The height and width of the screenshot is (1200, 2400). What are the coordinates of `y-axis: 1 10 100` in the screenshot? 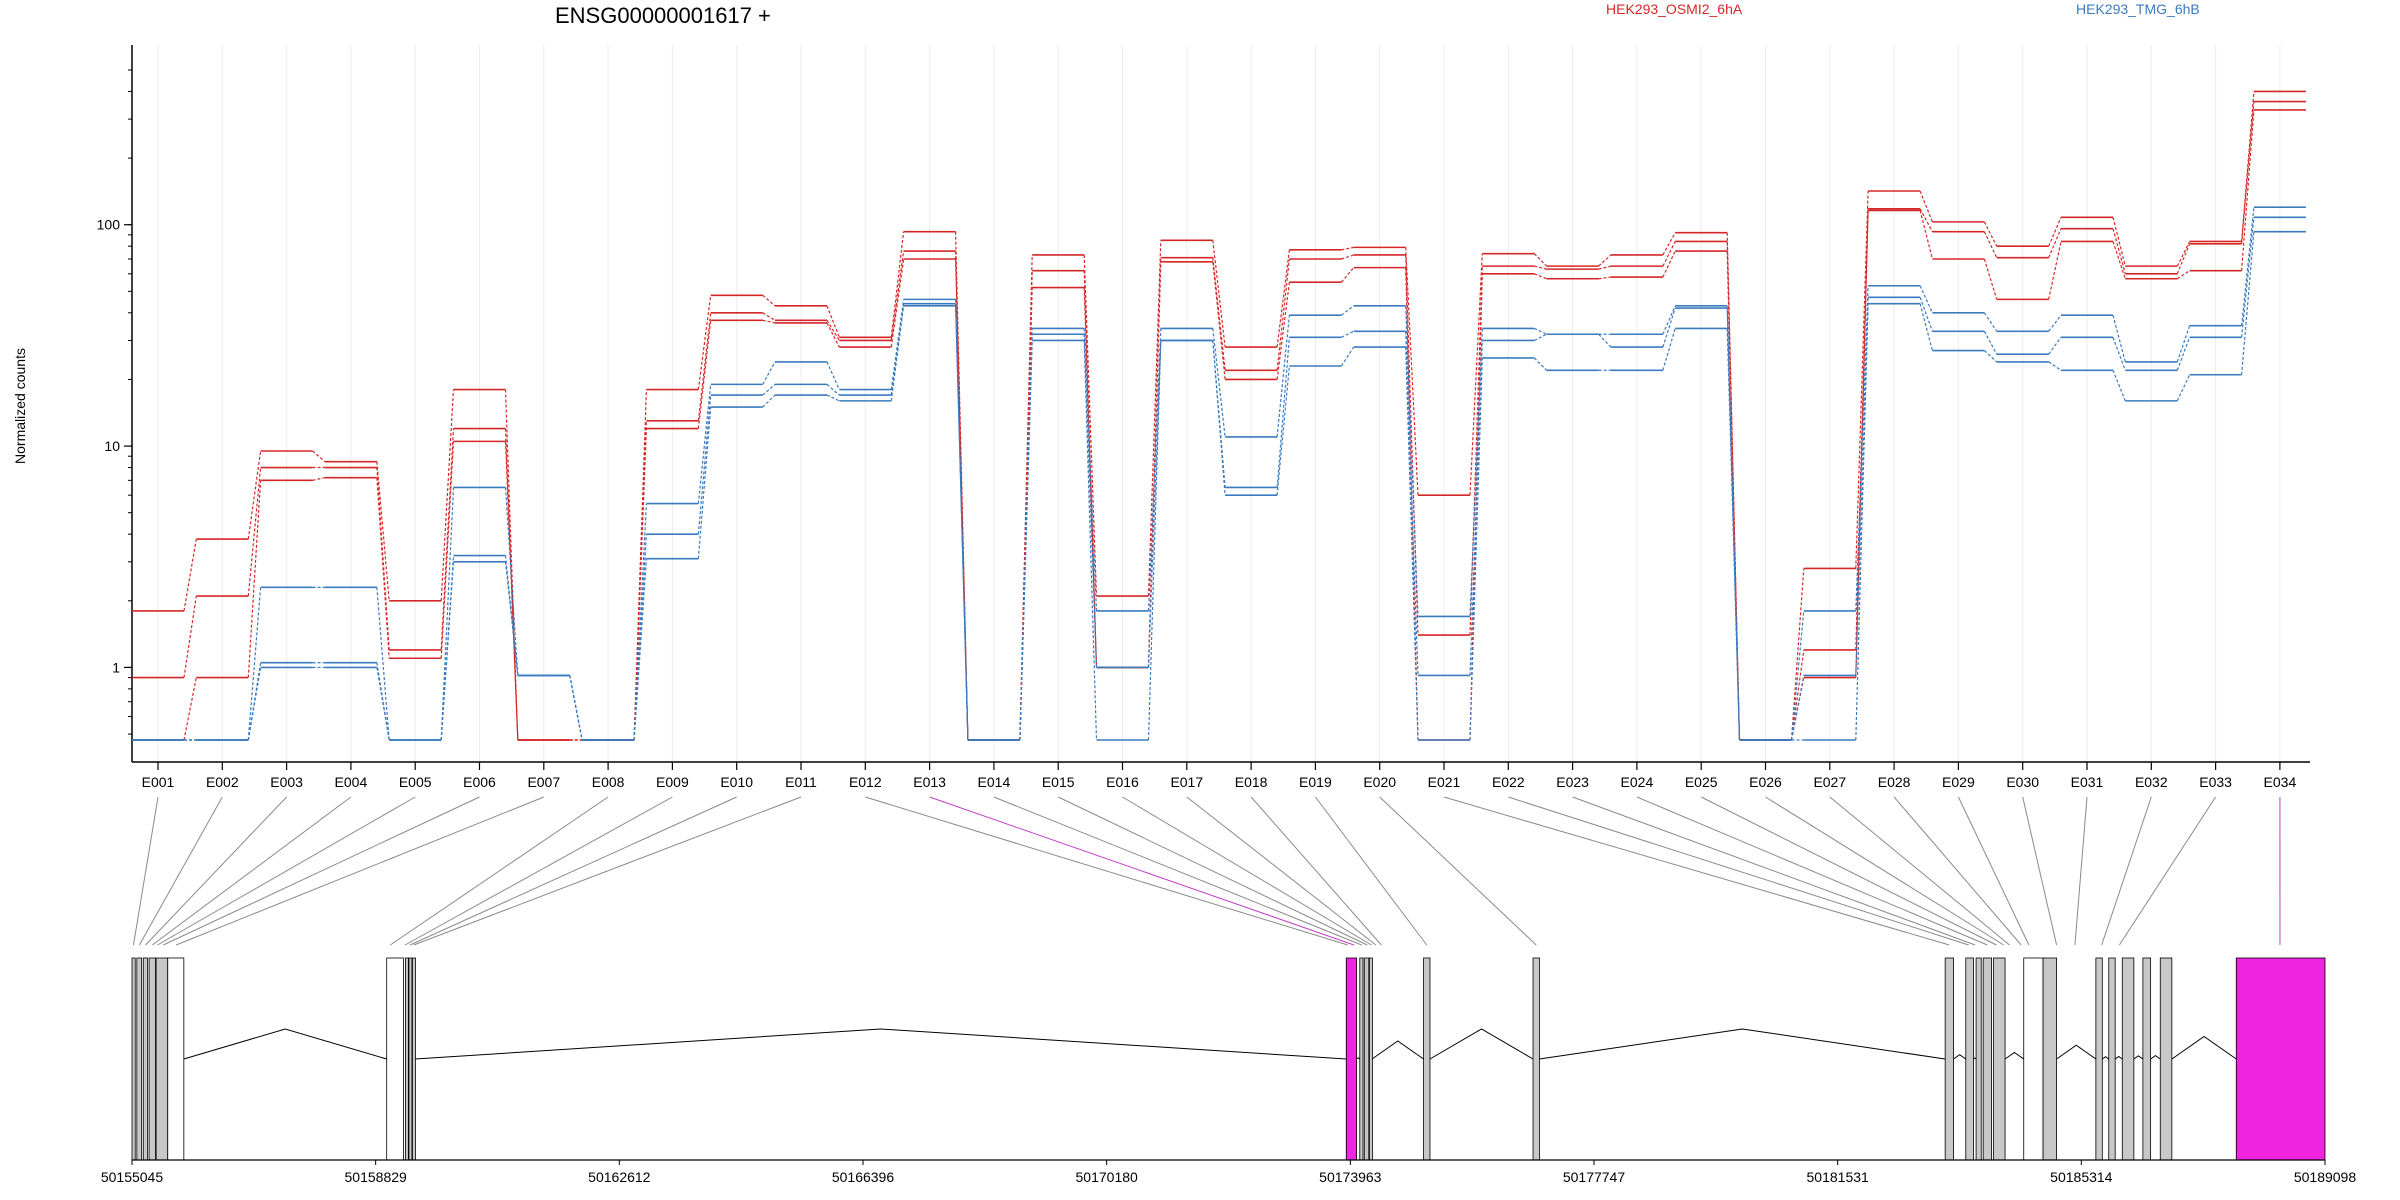 It's located at (115, 403).